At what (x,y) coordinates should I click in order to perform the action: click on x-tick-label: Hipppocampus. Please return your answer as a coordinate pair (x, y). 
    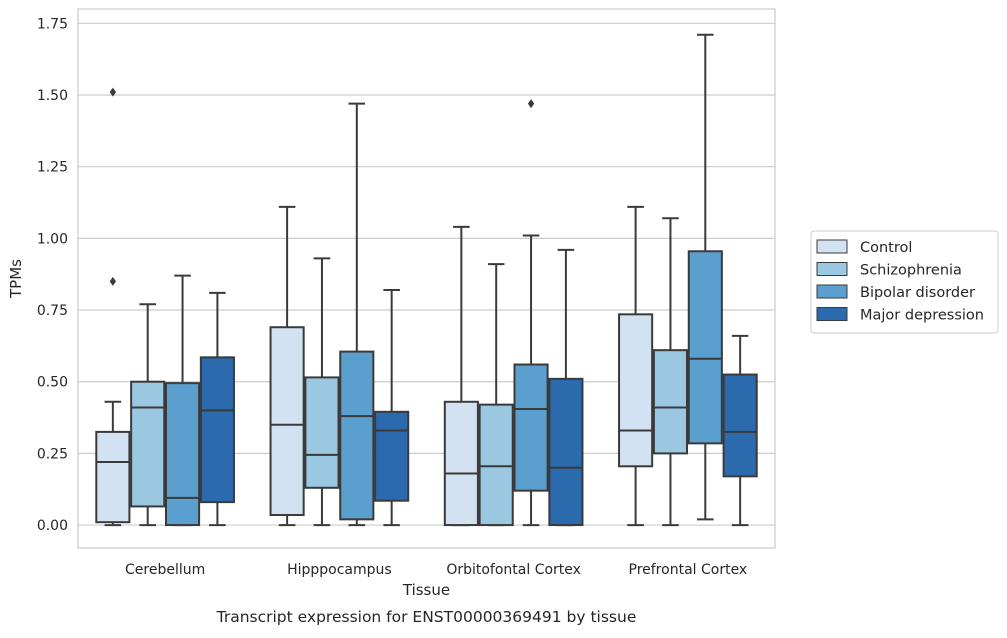
    Looking at the image, I should click on (339, 570).